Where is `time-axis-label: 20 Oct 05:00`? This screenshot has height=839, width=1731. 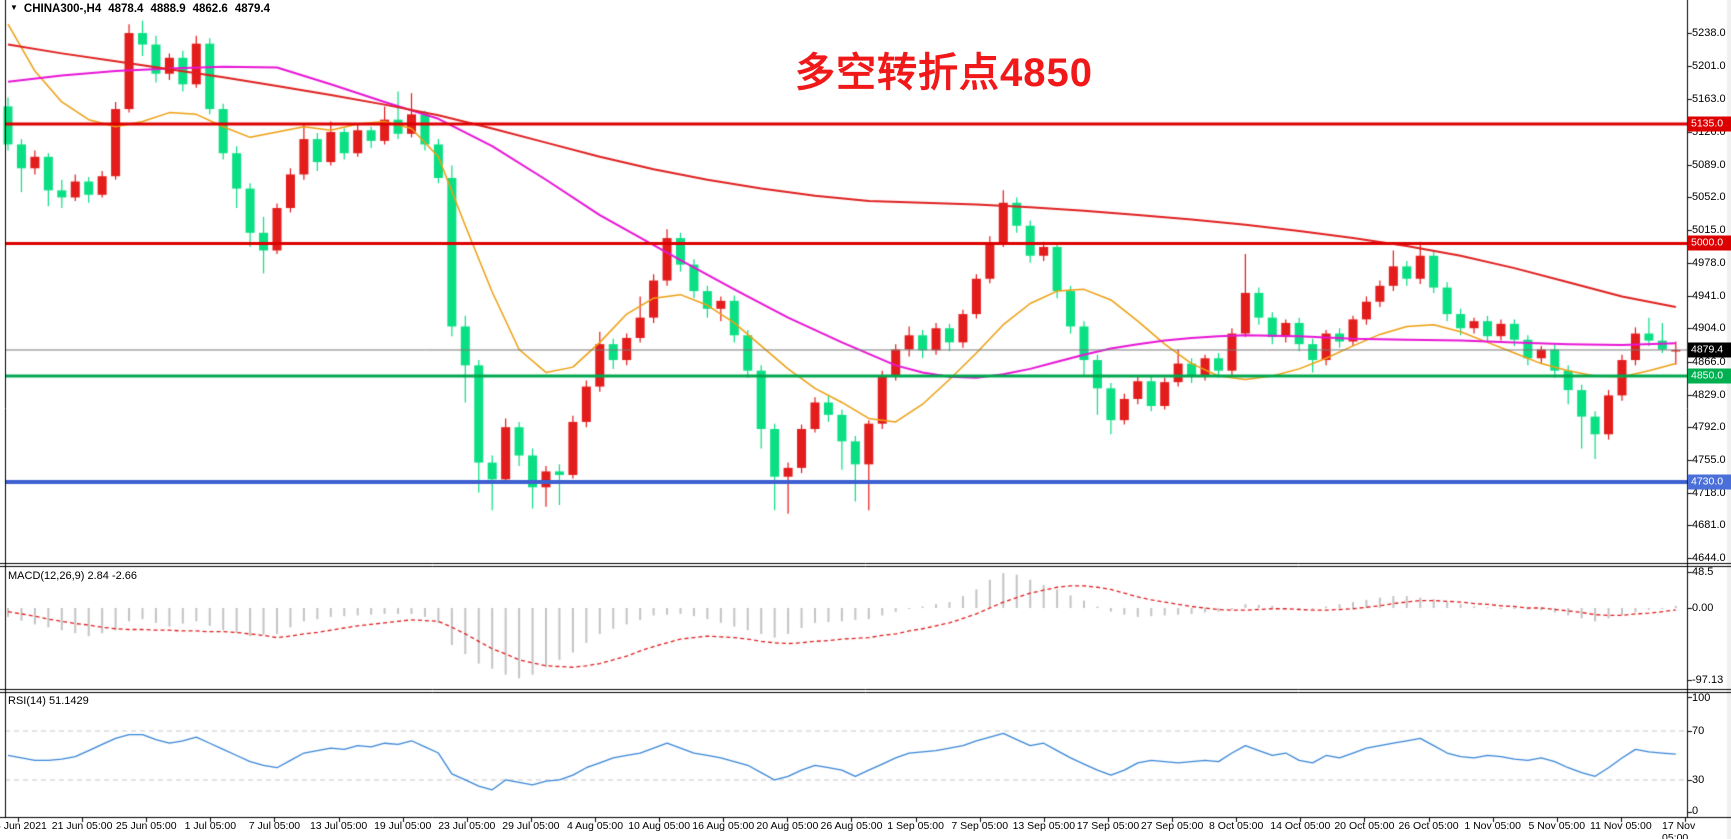
time-axis-label: 20 Oct 05:00 is located at coordinates (1364, 826).